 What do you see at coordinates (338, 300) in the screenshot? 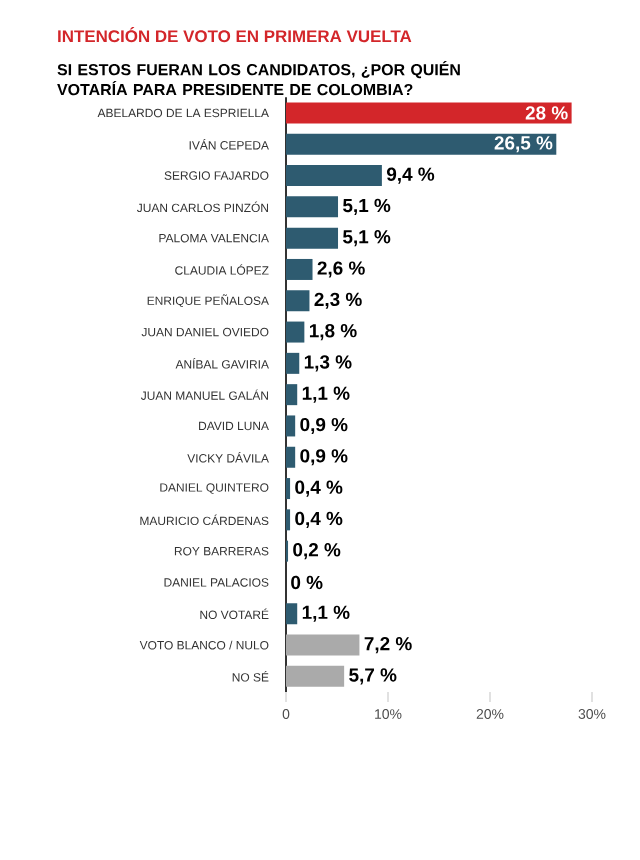
I see `data-label: 2,3 %` at bounding box center [338, 300].